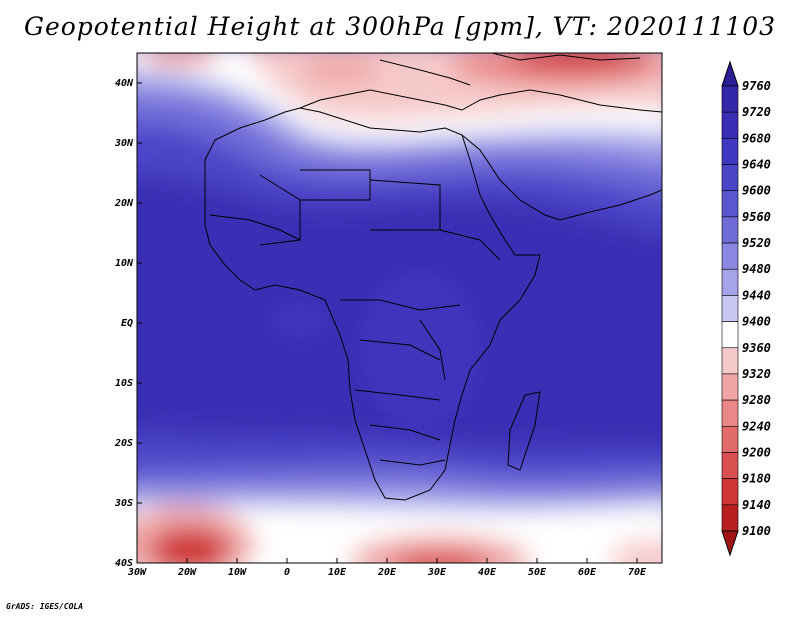 The image size is (800, 618). Describe the element at coordinates (337, 572) in the screenshot. I see `lon-tick-label: 10E` at that location.